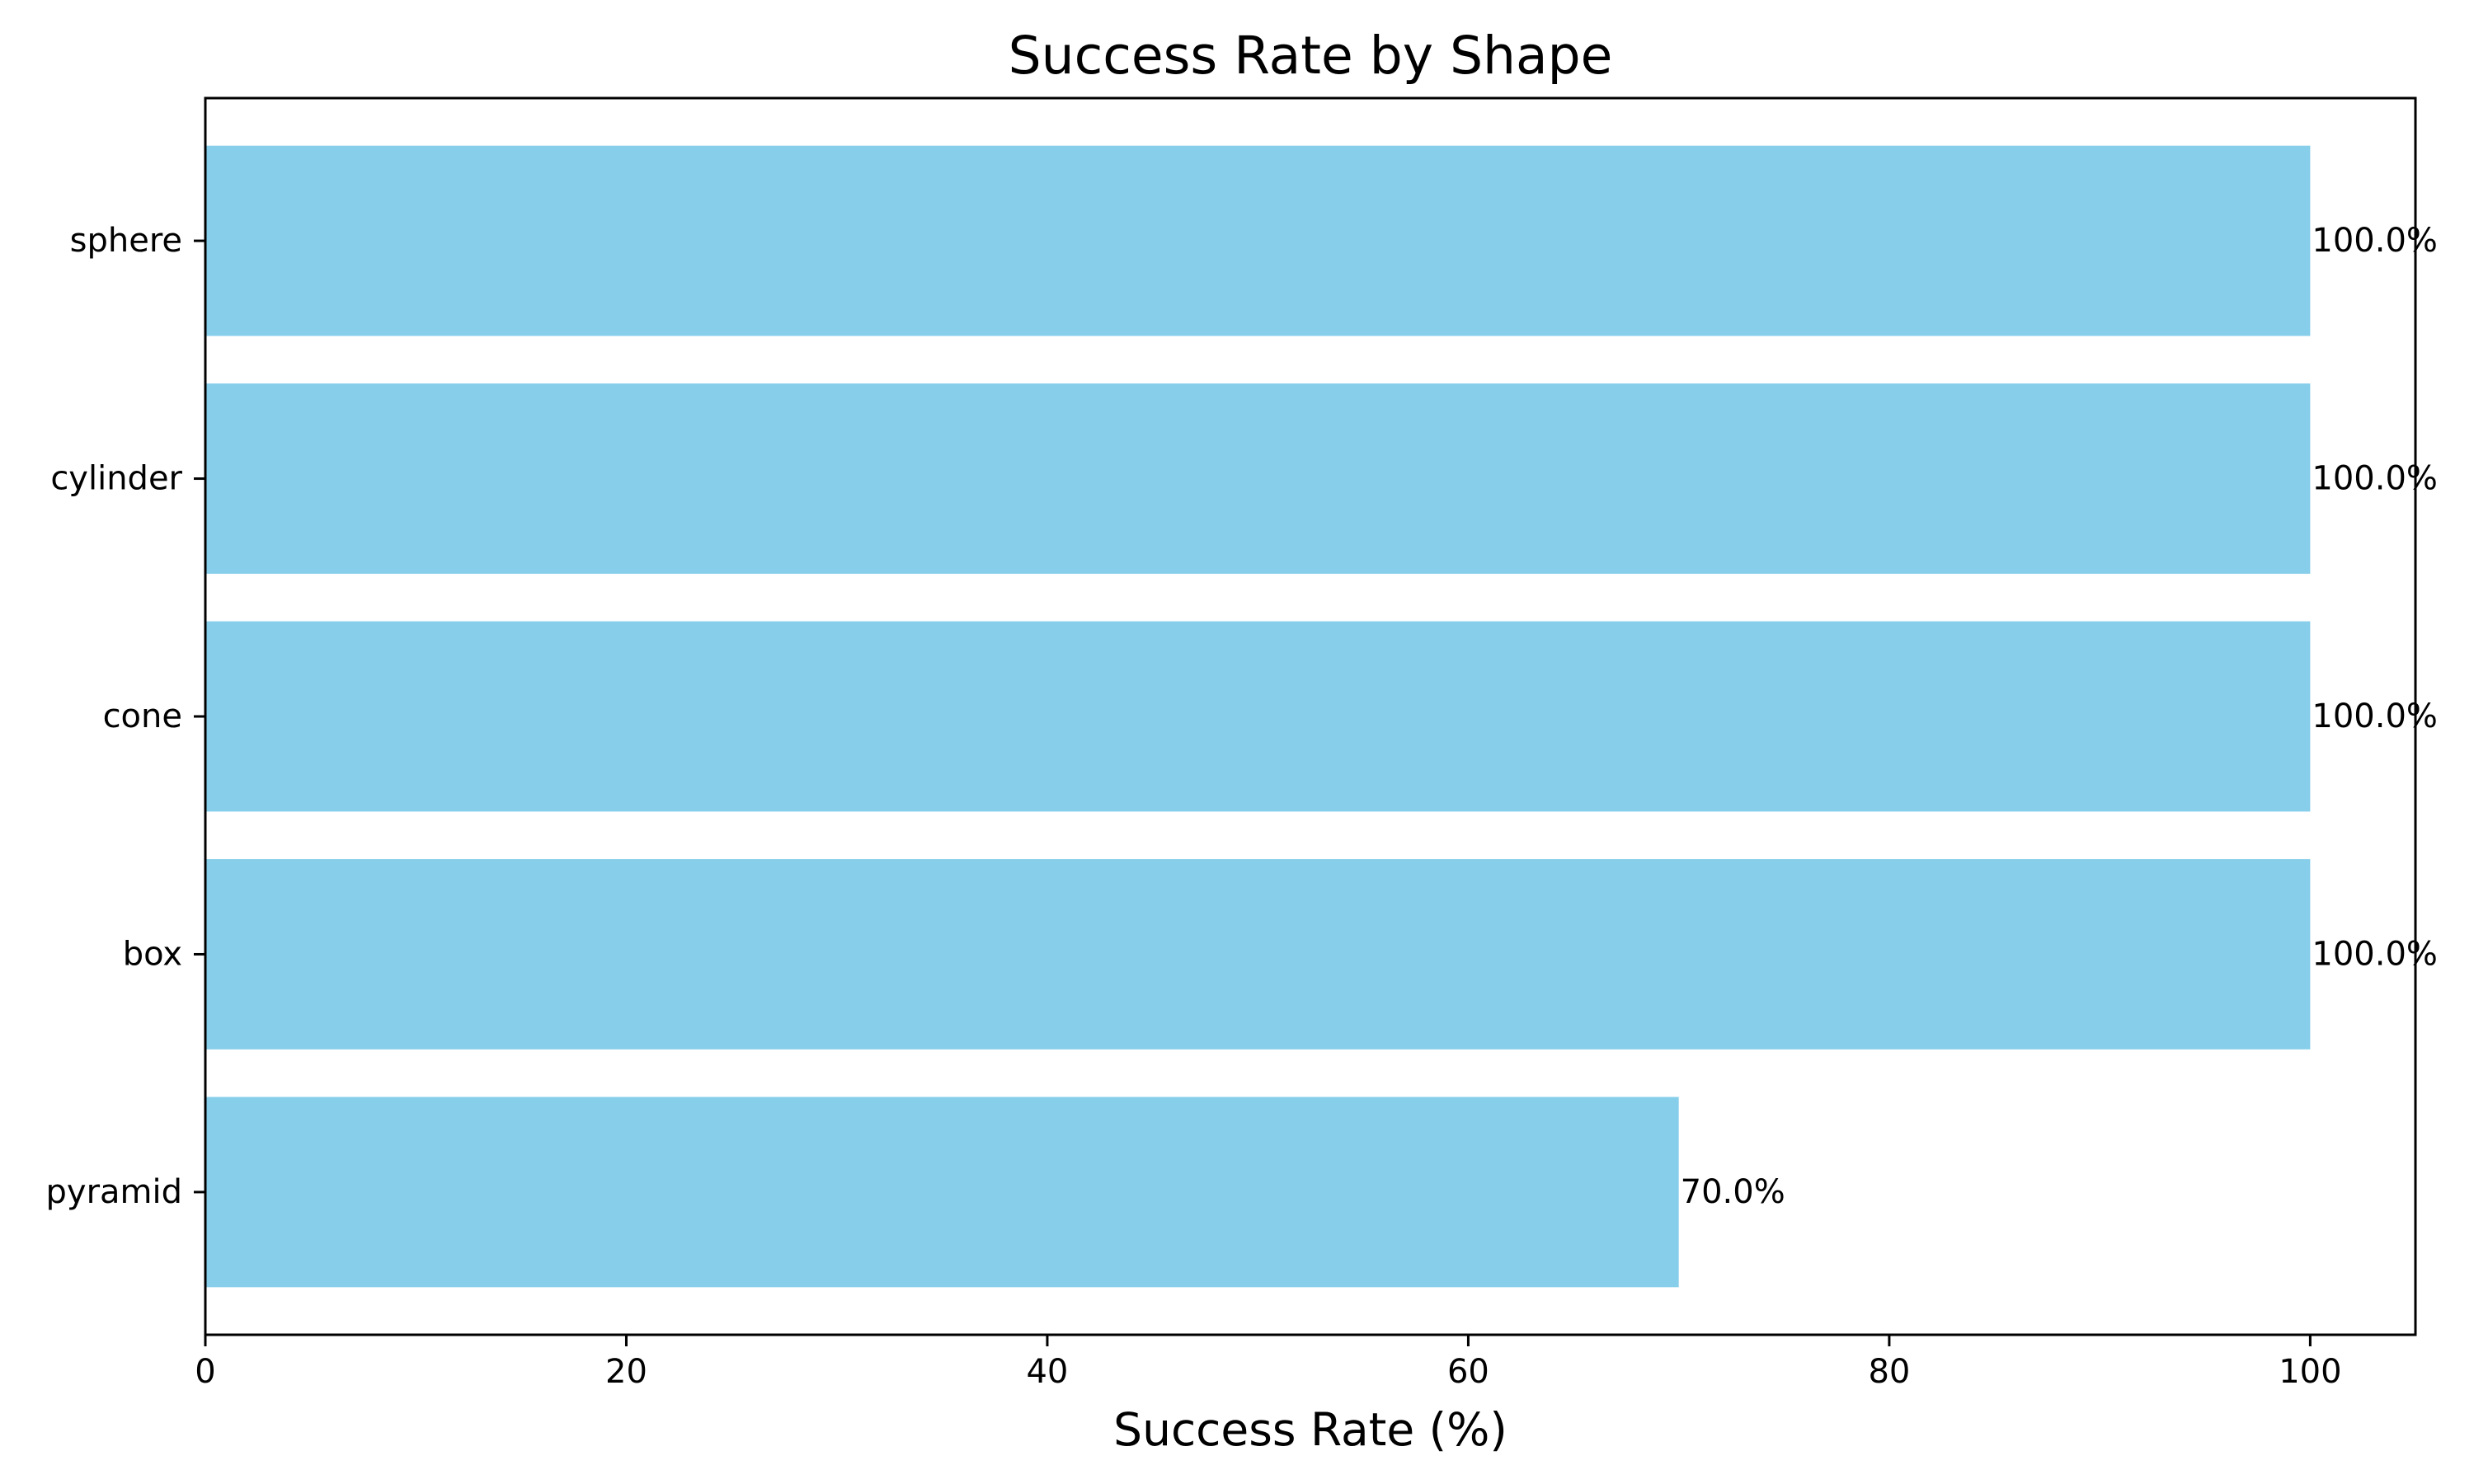 Image resolution: width=2474 pixels, height=1484 pixels. What do you see at coordinates (116, 479) in the screenshot?
I see `y-tick-label-cylinder: cylinder` at bounding box center [116, 479].